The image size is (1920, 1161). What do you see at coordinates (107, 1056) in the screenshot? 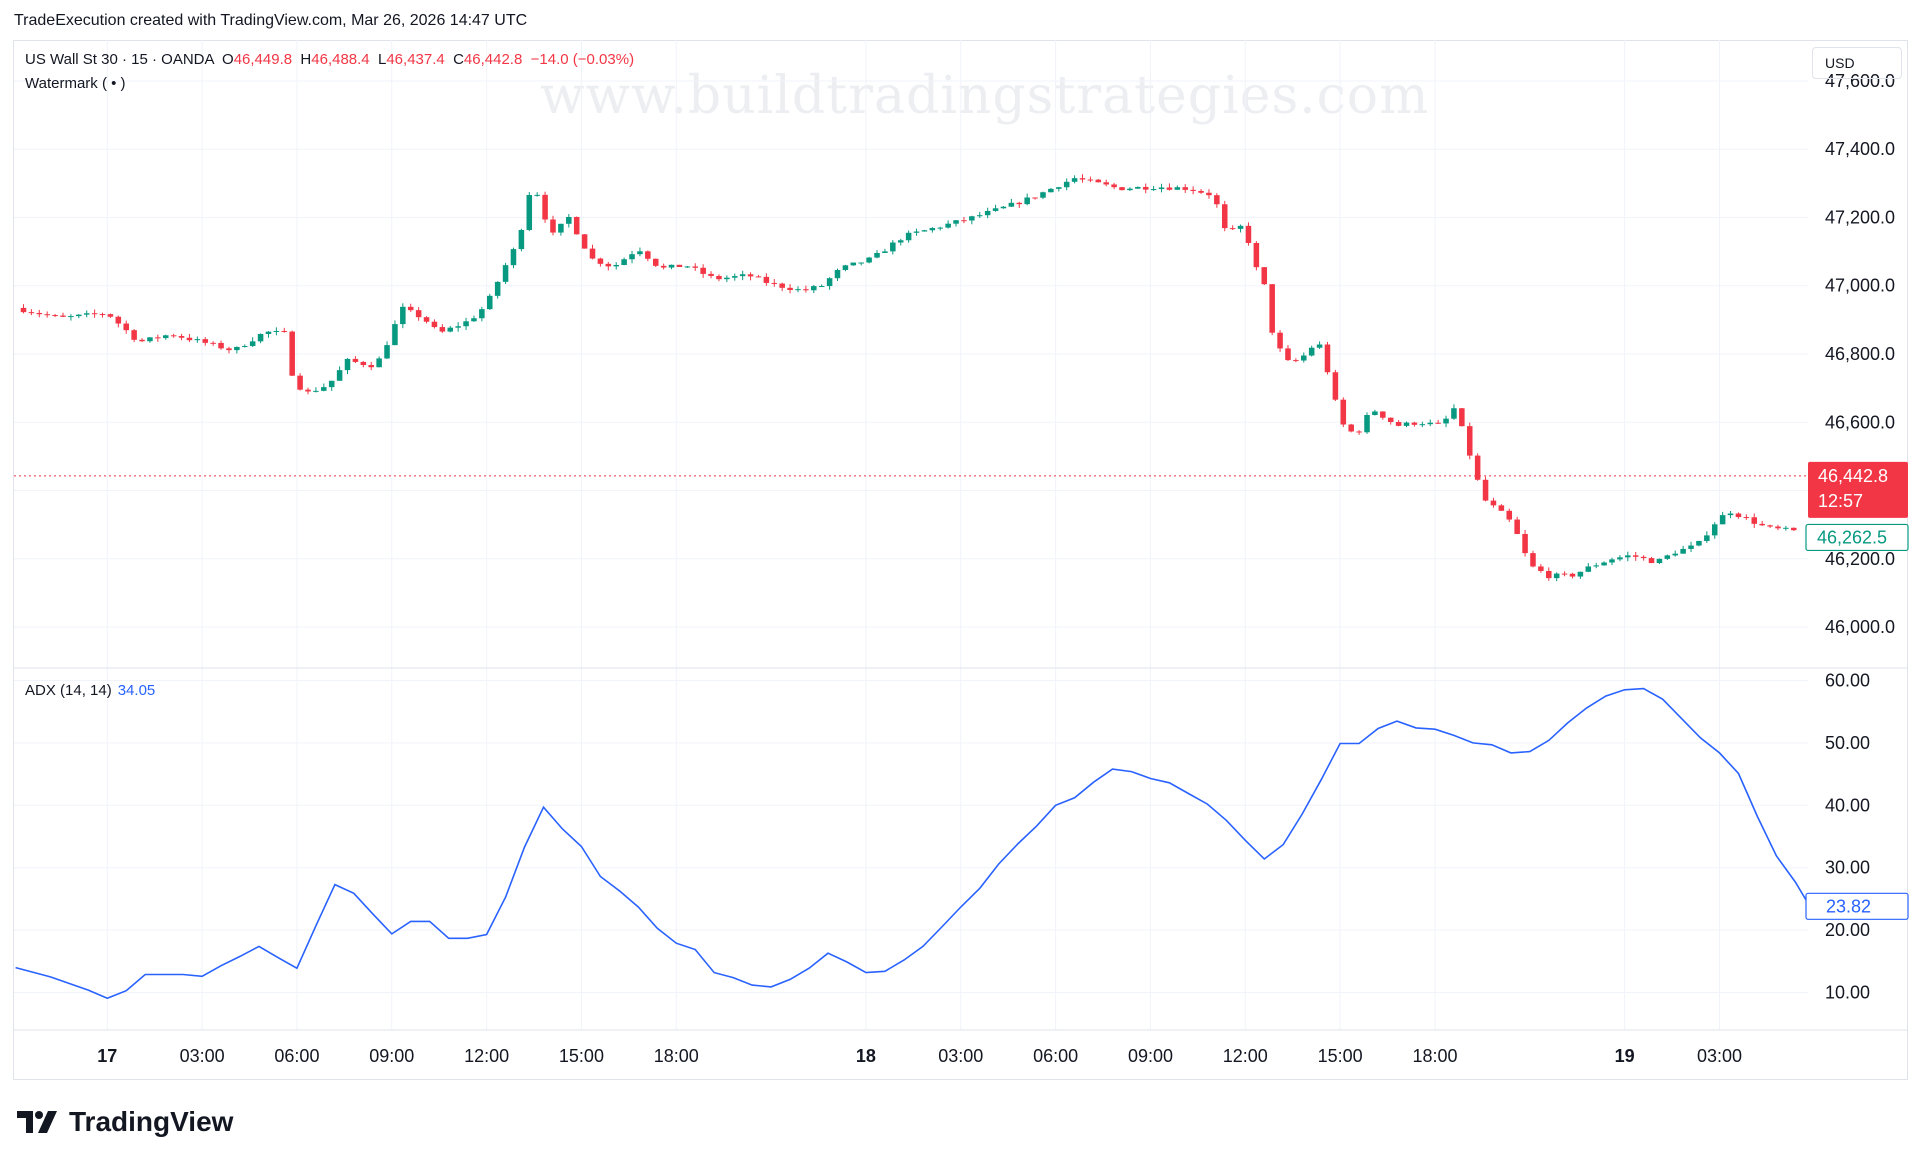
I see `time-tick-label: 17` at bounding box center [107, 1056].